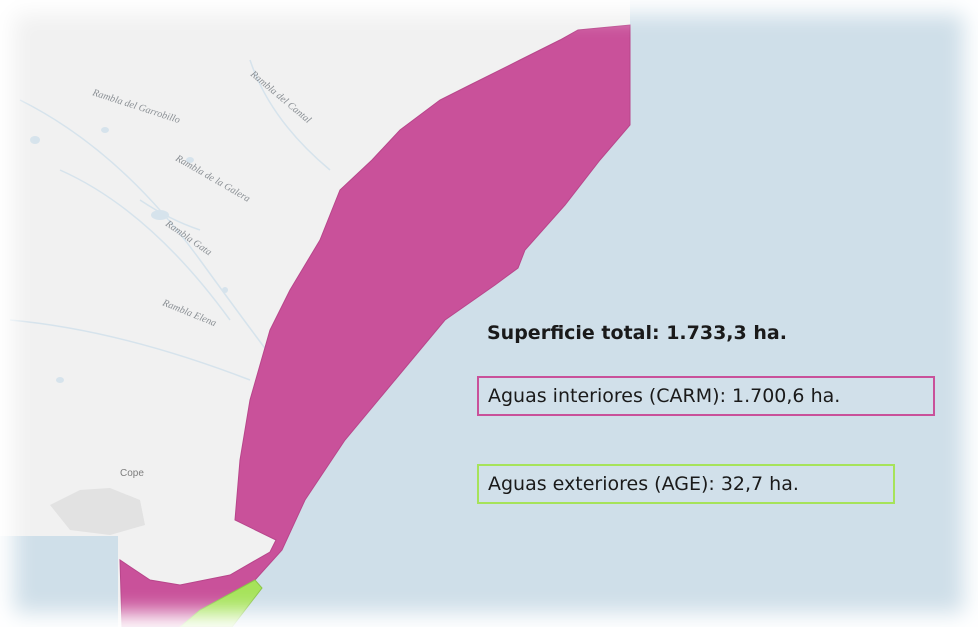  I want to click on exterior-waters, so click(221, 603).